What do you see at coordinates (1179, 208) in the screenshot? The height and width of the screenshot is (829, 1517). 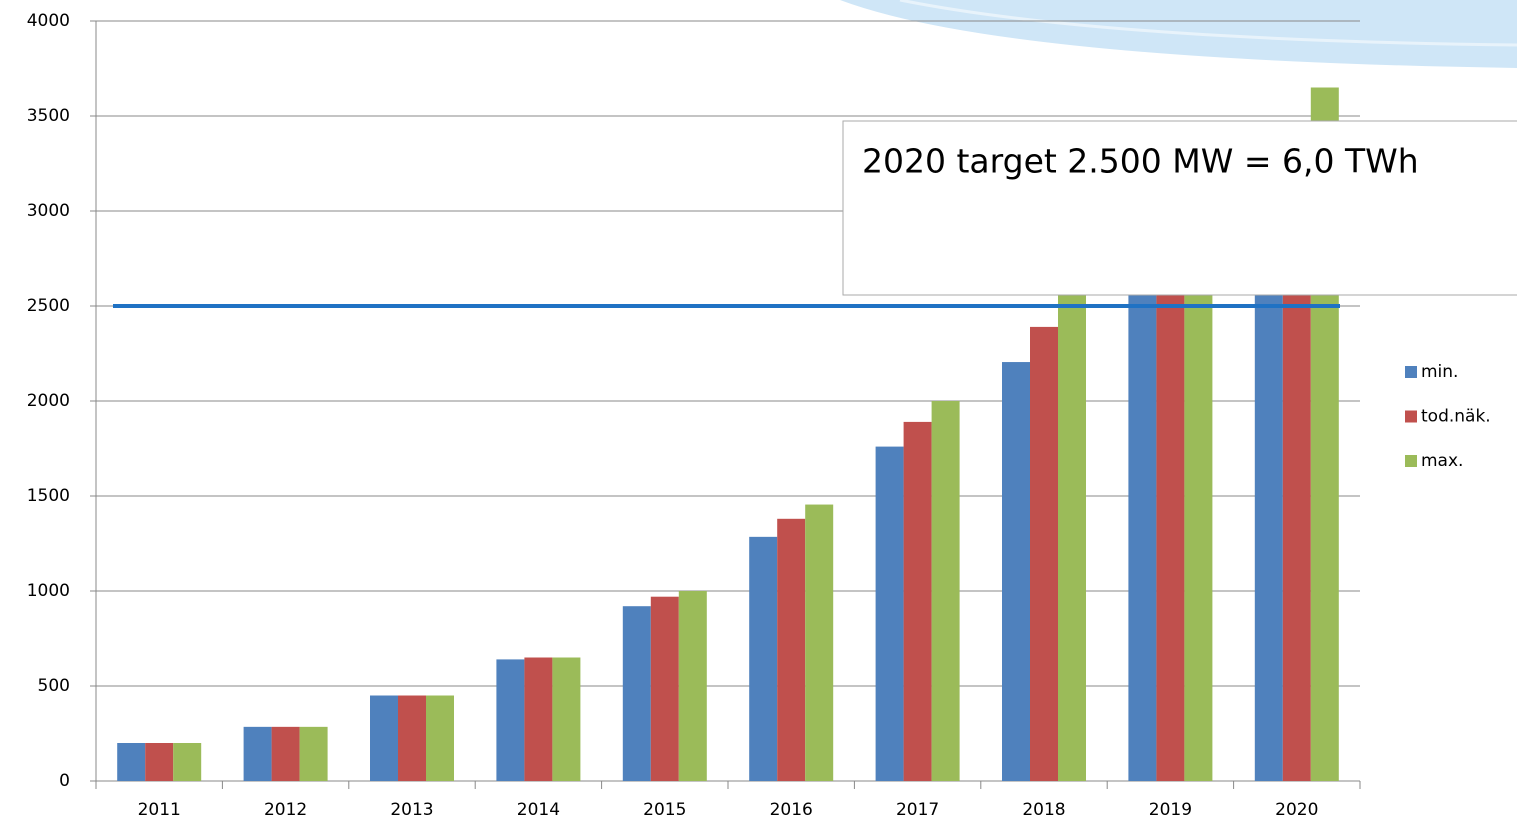 I see `annotation-box` at bounding box center [1179, 208].